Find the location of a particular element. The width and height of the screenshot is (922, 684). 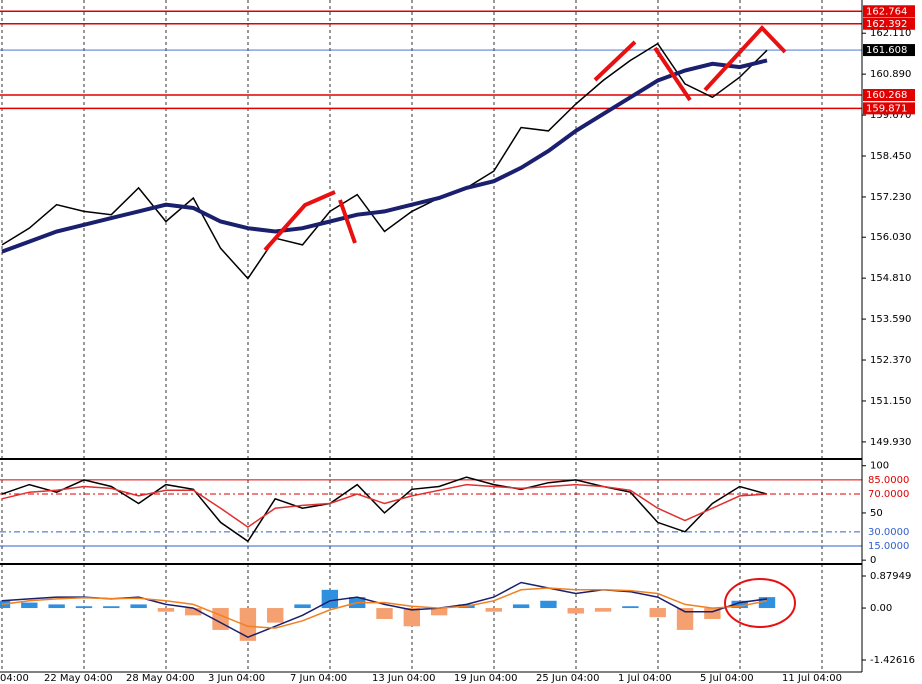

x-tick-label: 7 Jun 04:00 is located at coordinates (318, 678).